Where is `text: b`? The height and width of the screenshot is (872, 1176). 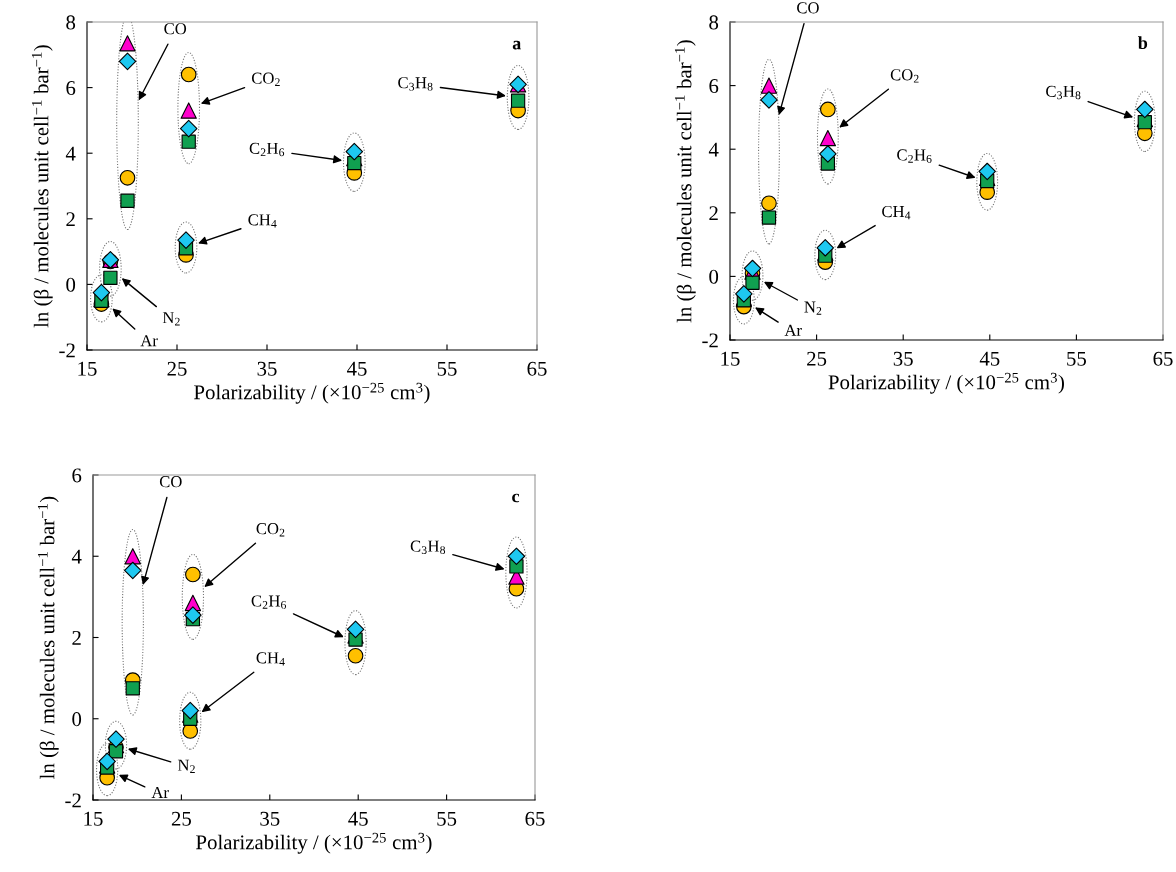
text: b is located at coordinates (1143, 43).